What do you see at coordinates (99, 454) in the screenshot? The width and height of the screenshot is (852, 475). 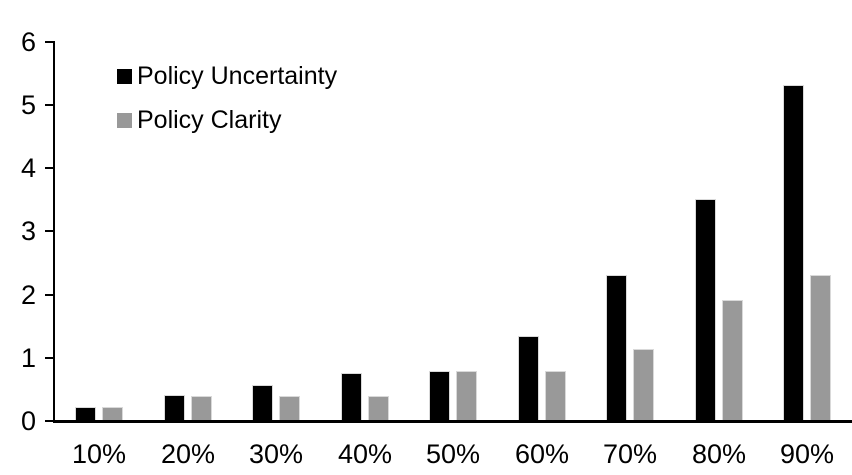 I see `x-axis-label-10%: 10%` at bounding box center [99, 454].